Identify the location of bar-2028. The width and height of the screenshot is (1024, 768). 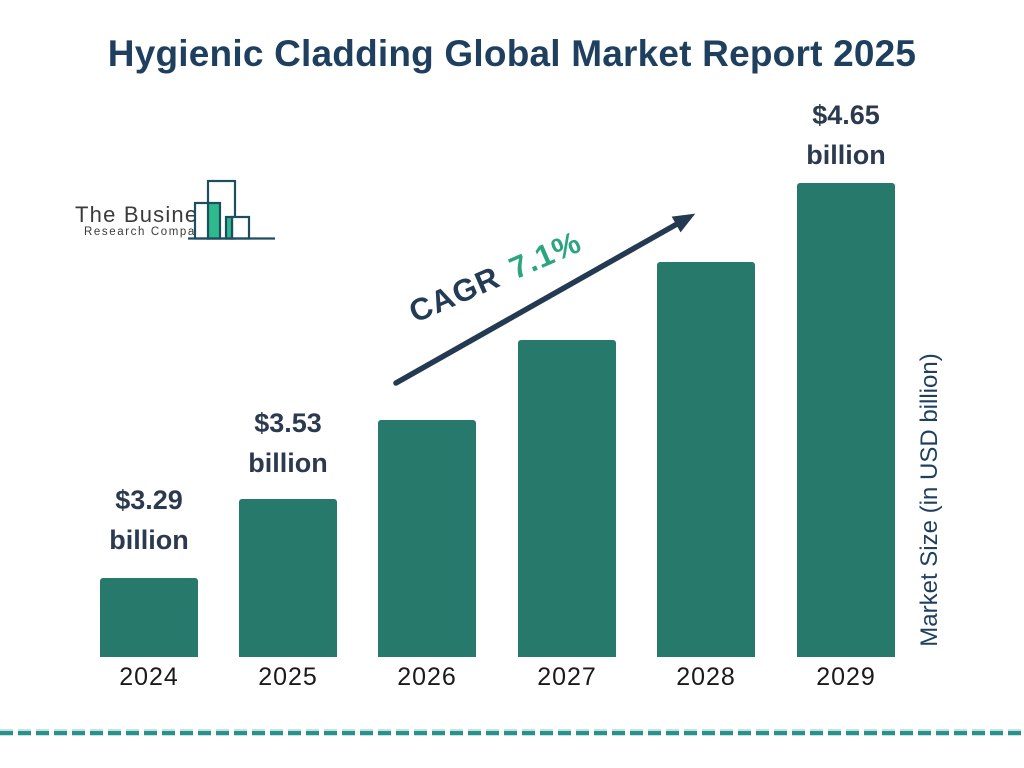
(706, 459).